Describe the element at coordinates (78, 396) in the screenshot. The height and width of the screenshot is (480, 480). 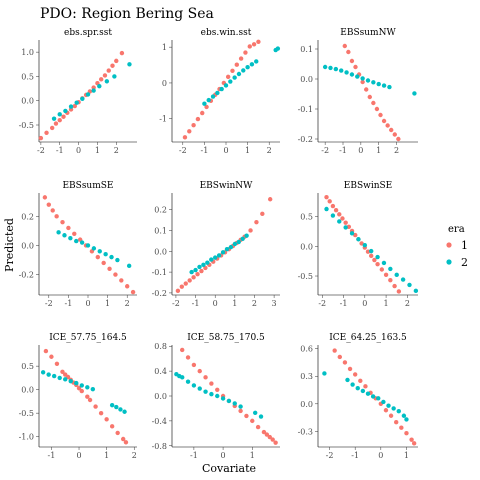
I see `panel-ice-57-75-164-5: ICE_57.75_164.5 -1 0 1 2 -1.0 -0.5 0.0 0.5` at that location.